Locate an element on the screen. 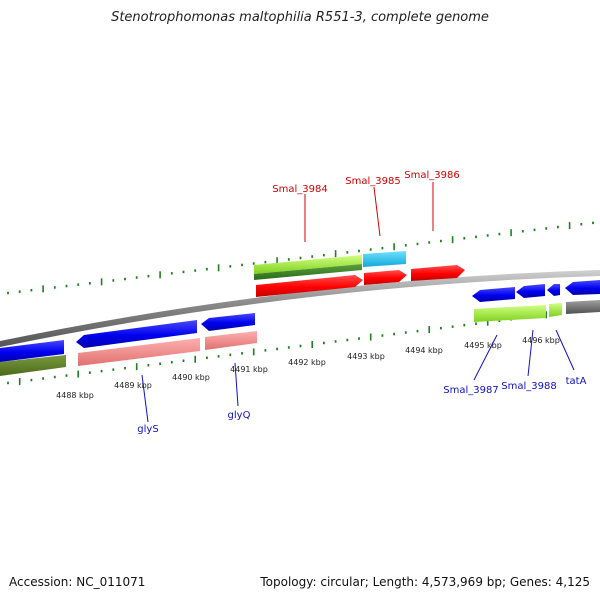 The width and height of the screenshot is (600, 600). kbp-label: 4490 kbp is located at coordinates (191, 377).